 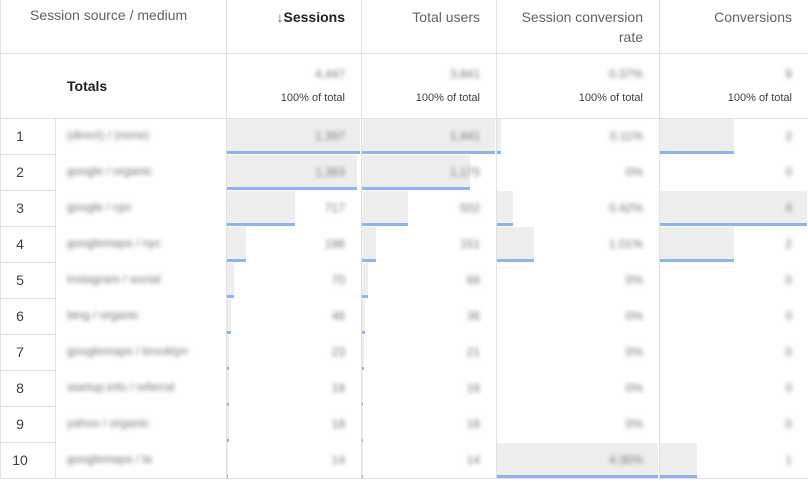 What do you see at coordinates (788, 460) in the screenshot?
I see `cell-value: 1` at bounding box center [788, 460].